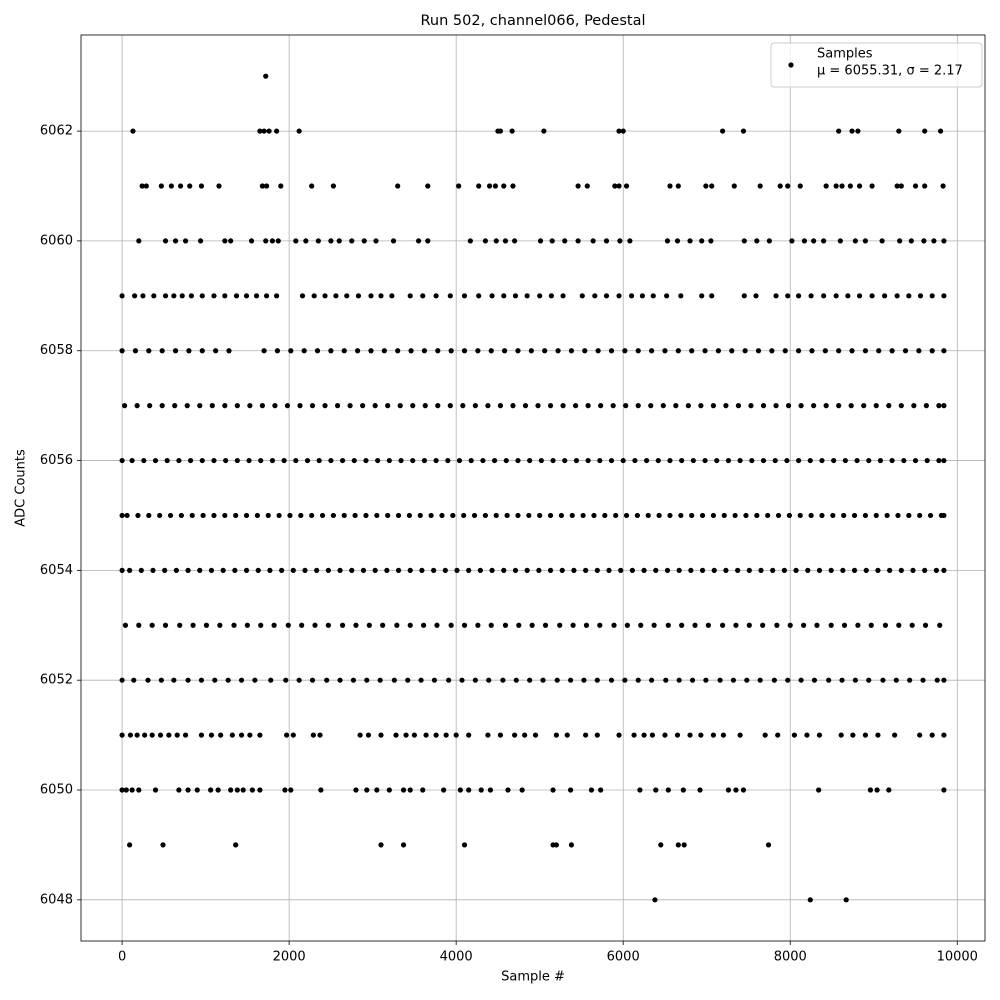  What do you see at coordinates (56, 570) in the screenshot?
I see `y-tick-label: 6054` at bounding box center [56, 570].